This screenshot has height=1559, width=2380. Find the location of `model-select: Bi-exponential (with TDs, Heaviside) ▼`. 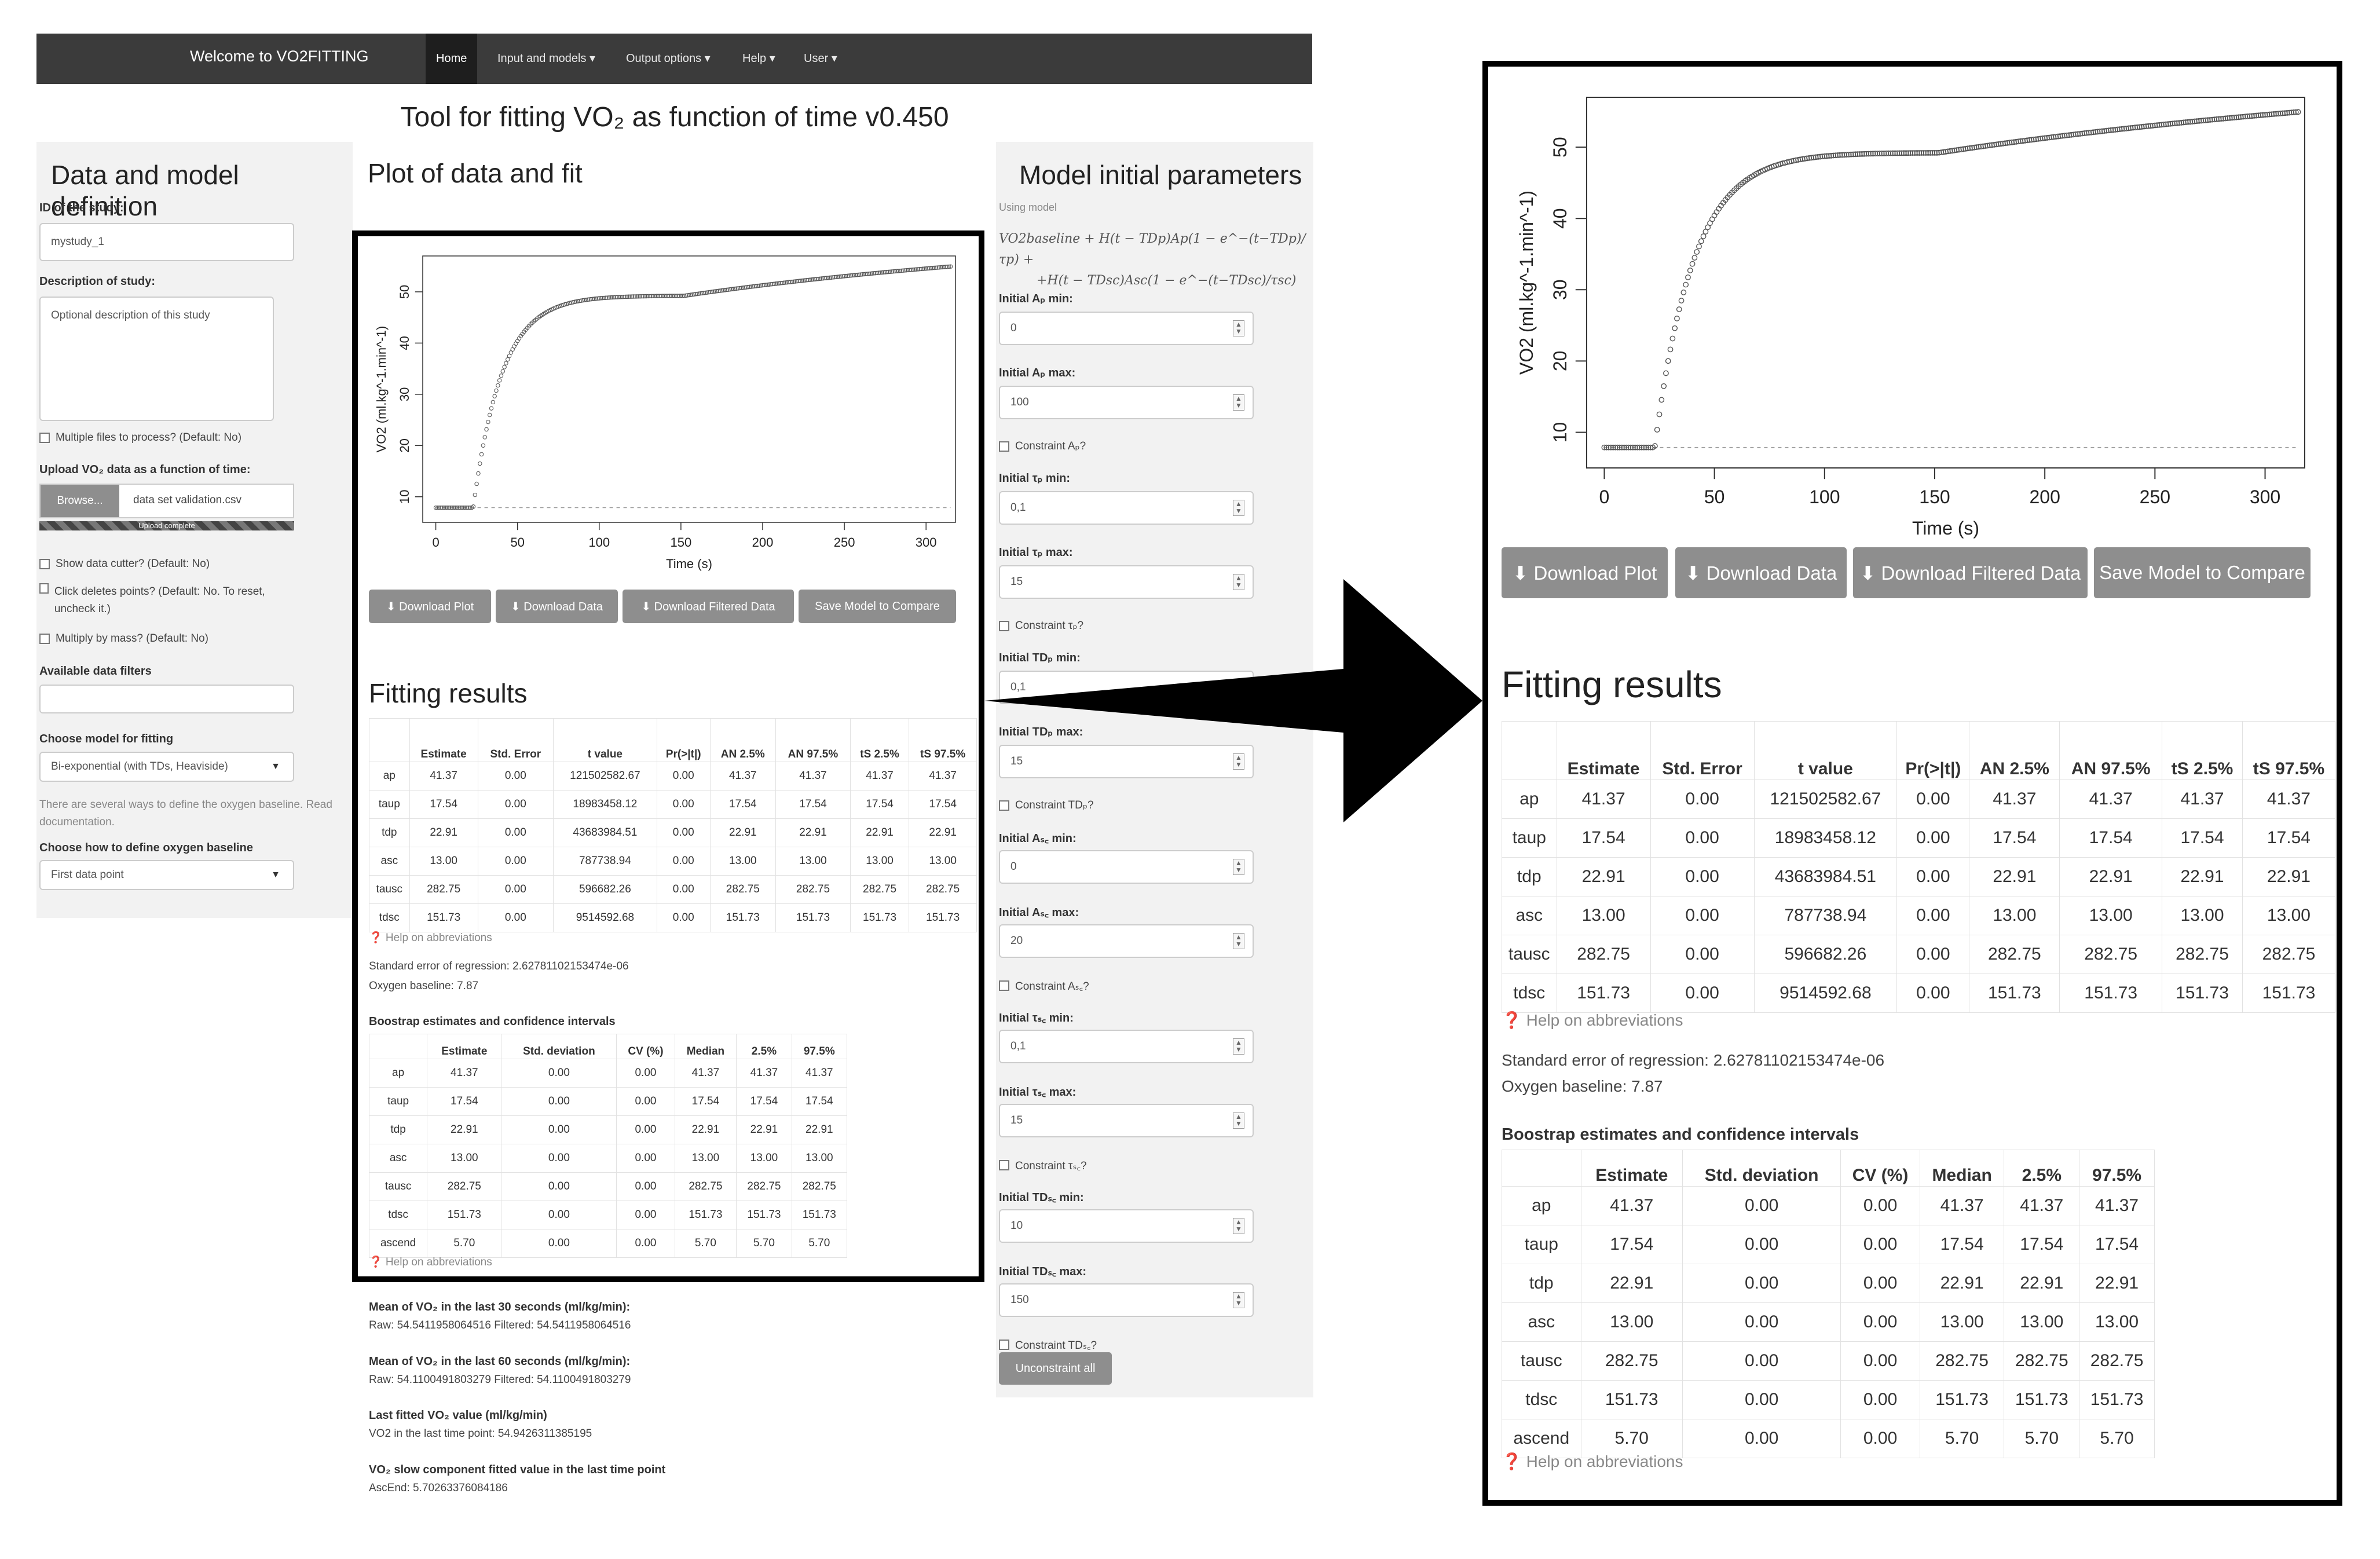

model-select: Bi-exponential (with TDs, Heaviside) ▼ is located at coordinates (166, 767).